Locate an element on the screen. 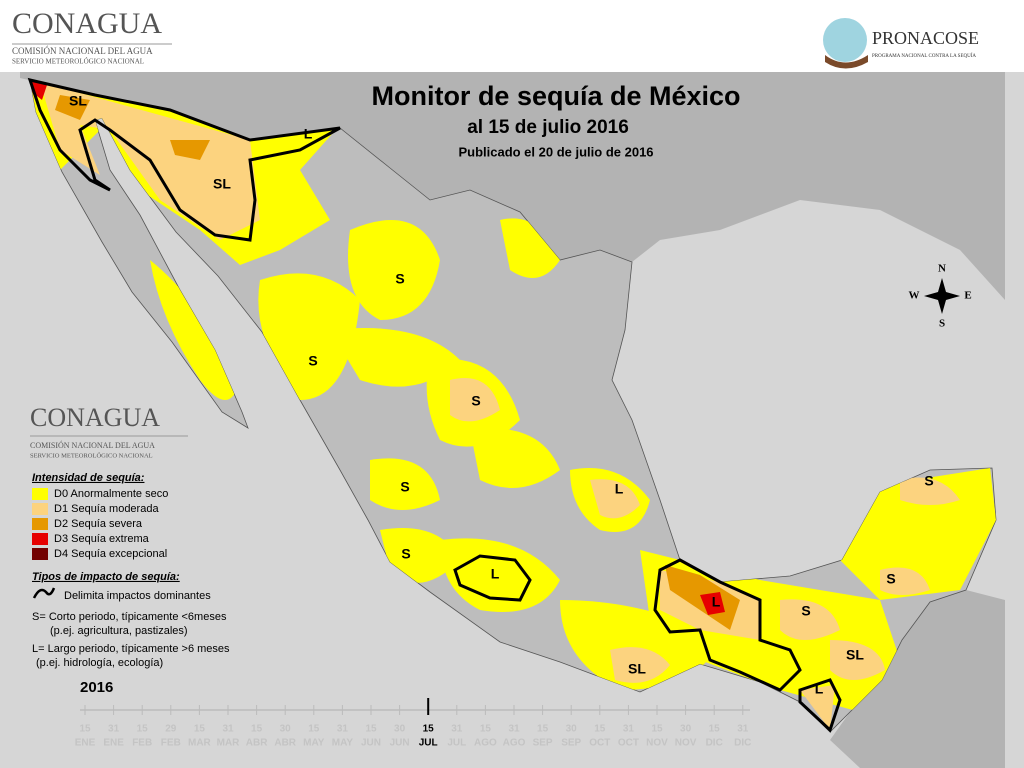 The height and width of the screenshot is (768, 1024). legend-title: Intensidad de sequía: is located at coordinates (88, 478).